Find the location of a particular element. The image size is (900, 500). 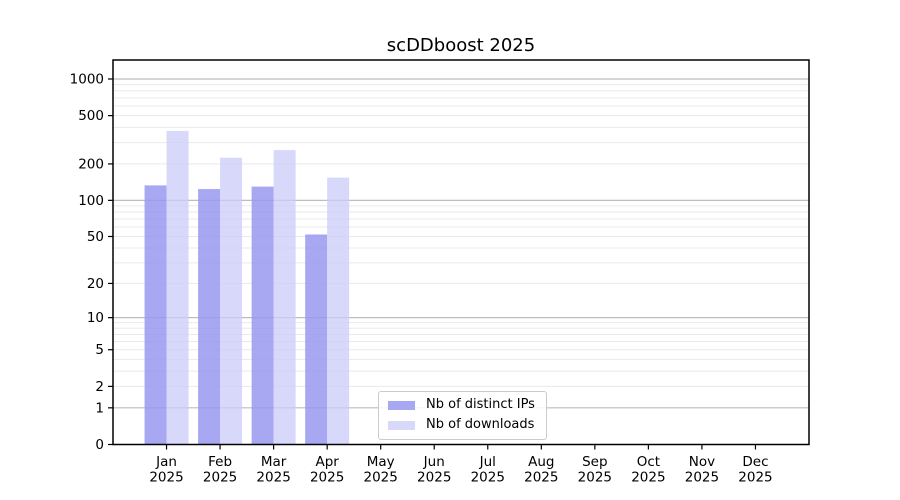

y-tick-label: 5 is located at coordinates (99, 350).